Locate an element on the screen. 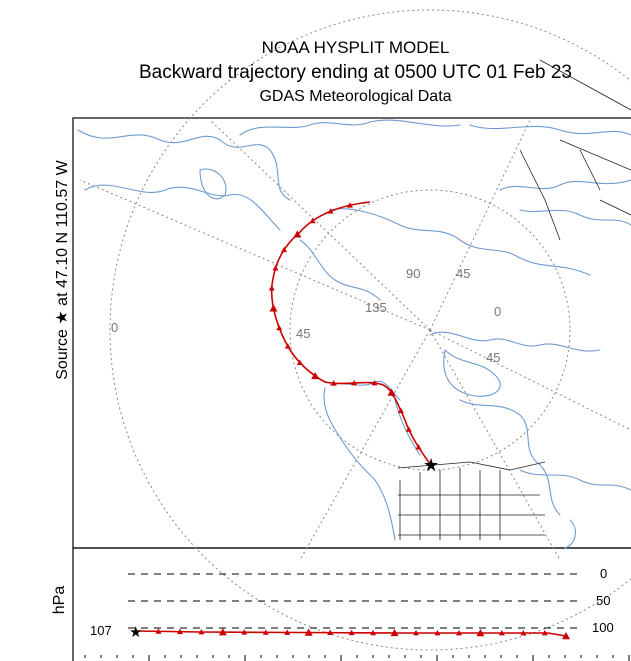  level-label: 100 is located at coordinates (603, 627).